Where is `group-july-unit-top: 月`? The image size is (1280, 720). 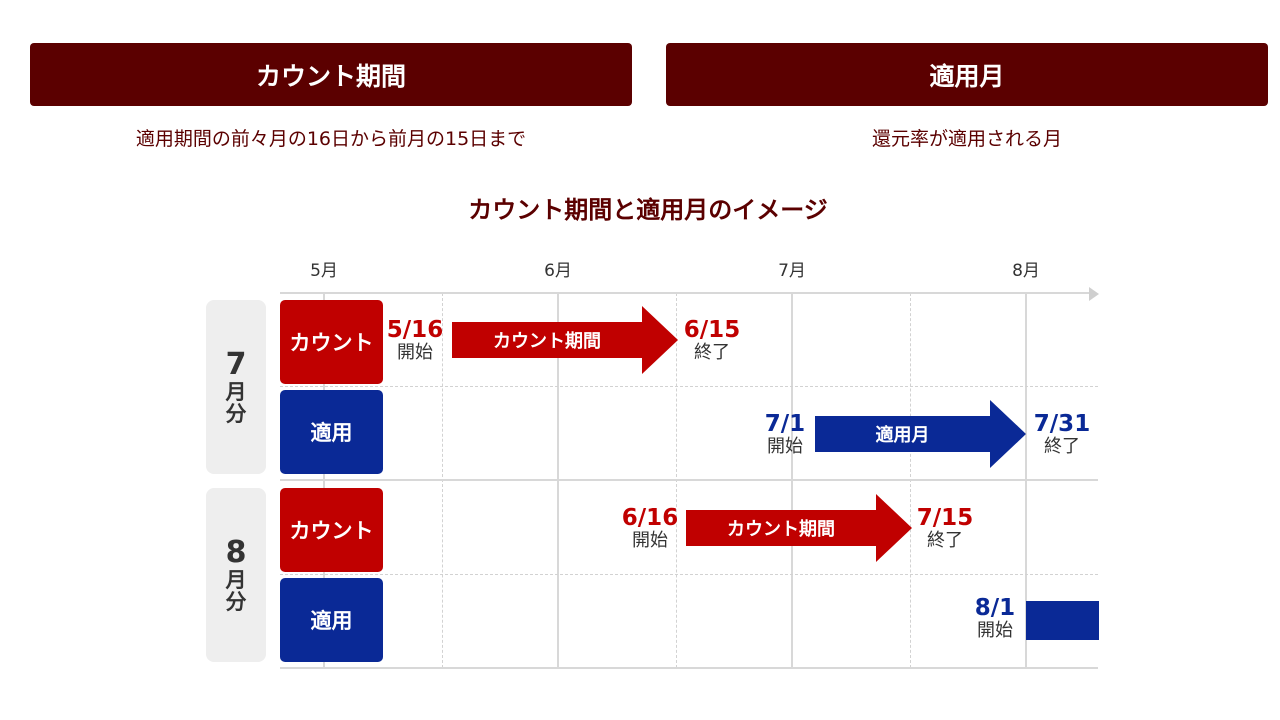
group-july-unit-top: 月 is located at coordinates (236, 391).